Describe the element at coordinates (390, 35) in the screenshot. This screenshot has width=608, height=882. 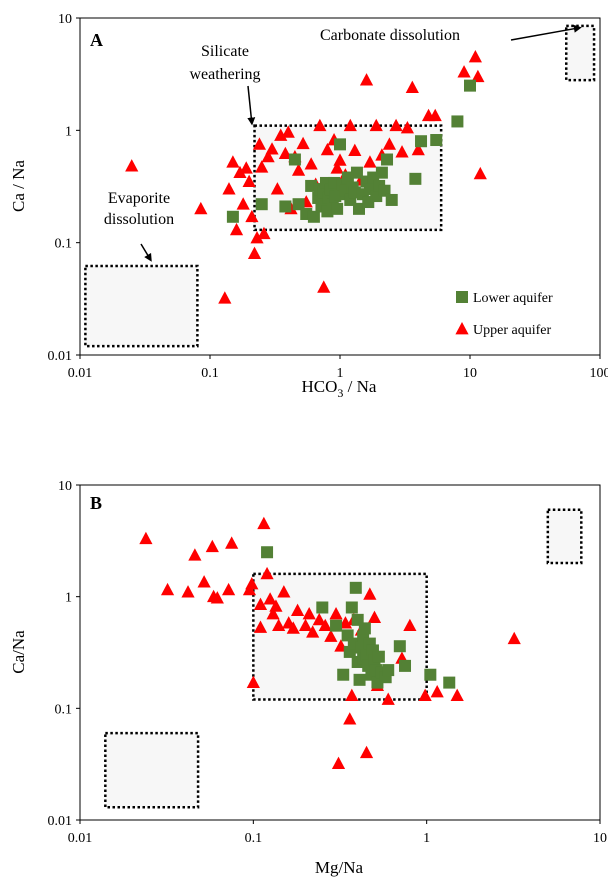
I see `annotation-text: Carbonate dissolution` at that location.